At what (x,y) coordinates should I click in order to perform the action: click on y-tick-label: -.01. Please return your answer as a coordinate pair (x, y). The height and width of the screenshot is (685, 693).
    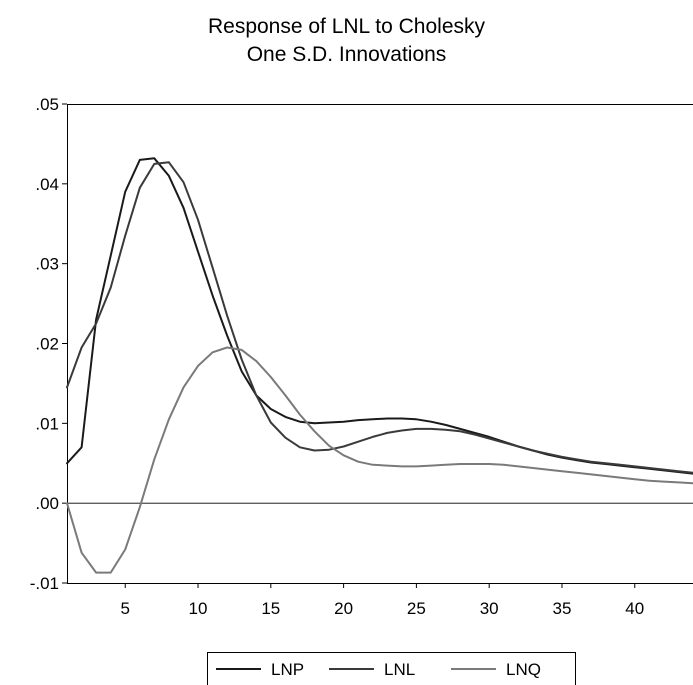
    Looking at the image, I should click on (44, 583).